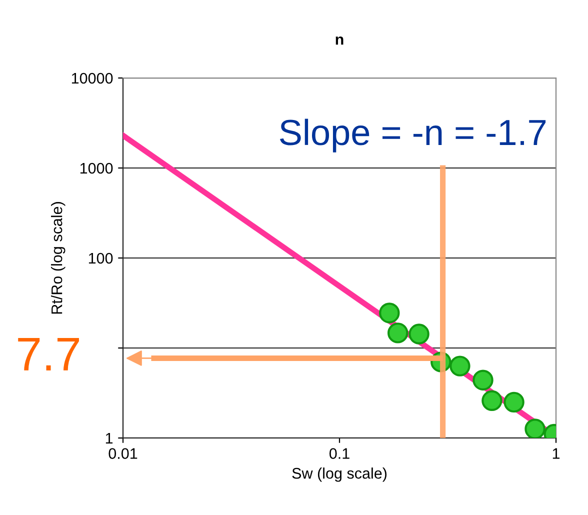 The height and width of the screenshot is (515, 588). What do you see at coordinates (339, 453) in the screenshot?
I see `x-tick-label: 0.1` at bounding box center [339, 453].